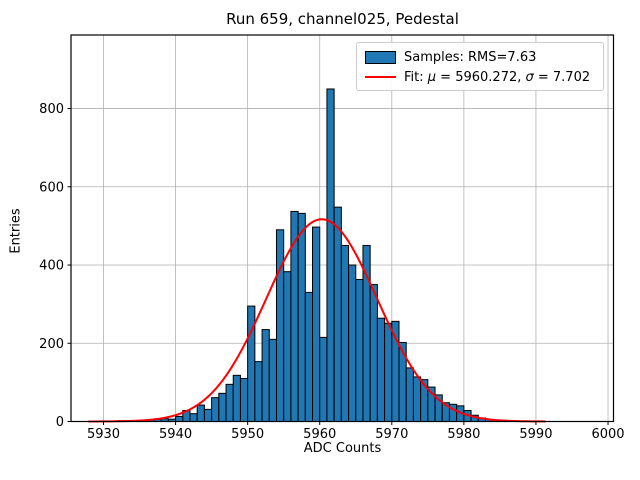  What do you see at coordinates (607, 434) in the screenshot?
I see `x-tick-label: 6000` at bounding box center [607, 434].